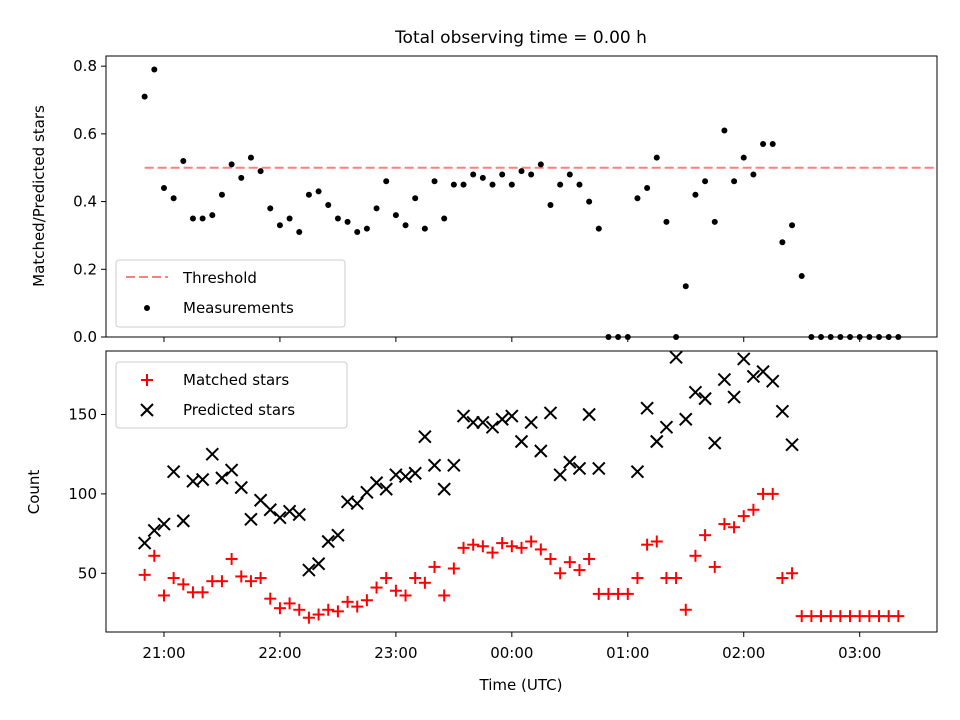 Image resolution: width=960 pixels, height=720 pixels. What do you see at coordinates (85, 134) in the screenshot?
I see `ratio-y-tick-label: 0.6` at bounding box center [85, 134].